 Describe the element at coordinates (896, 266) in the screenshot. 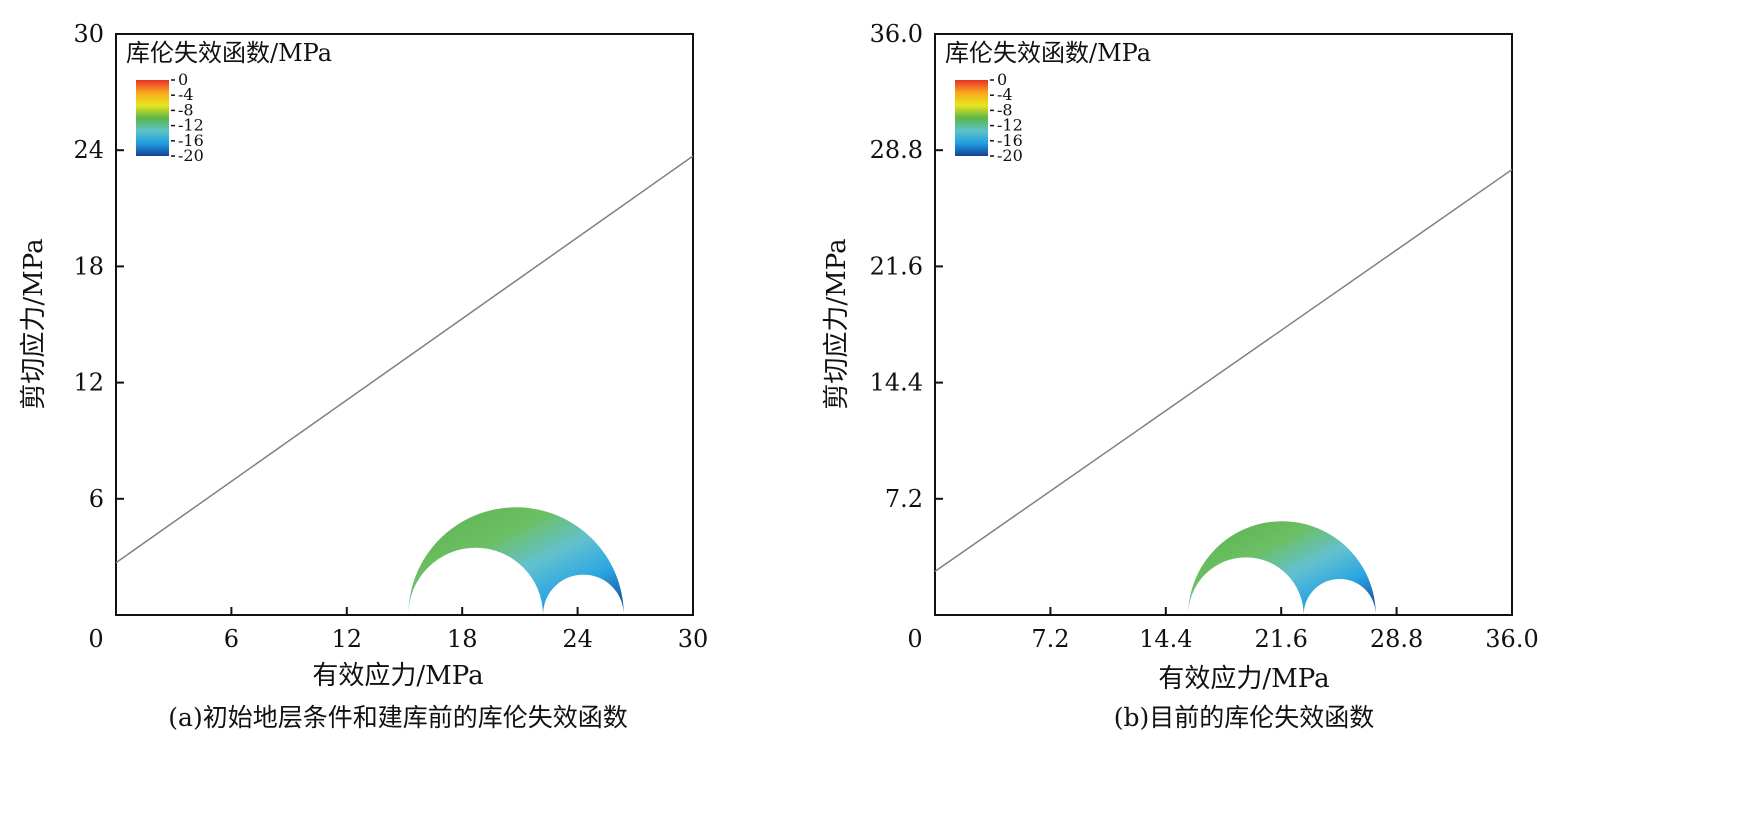

I see `y-tick-label: 21.6` at that location.